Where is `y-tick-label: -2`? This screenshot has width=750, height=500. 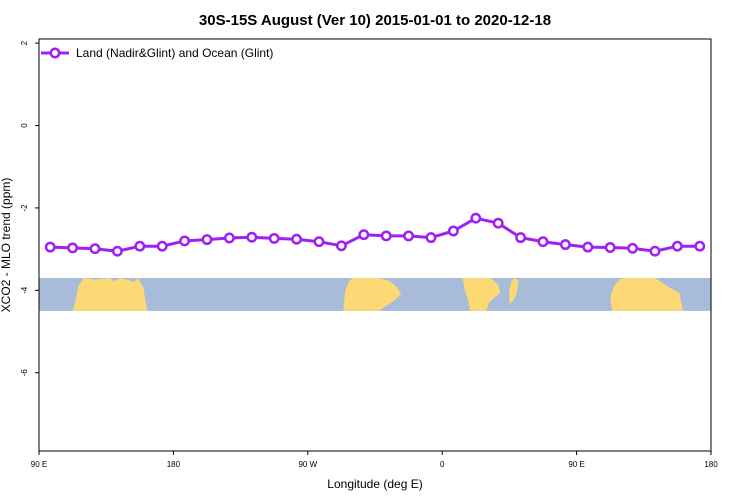 y-tick-label: -2 is located at coordinates (24, 208).